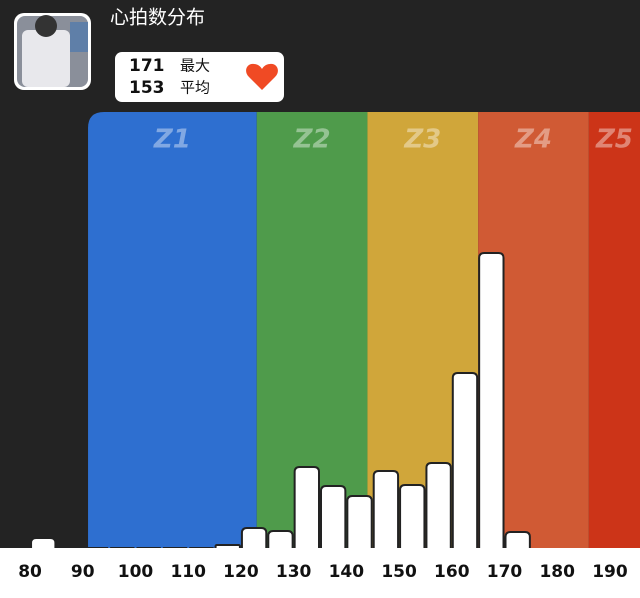 This screenshot has width=640, height=598. Describe the element at coordinates (557, 572) in the screenshot. I see `x-tick-label: 180` at that location.